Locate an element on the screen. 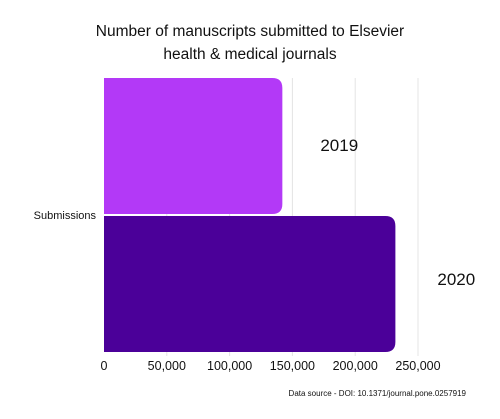 The height and width of the screenshot is (419, 500). bar-labels: 2019 2020 is located at coordinates (397, 212).